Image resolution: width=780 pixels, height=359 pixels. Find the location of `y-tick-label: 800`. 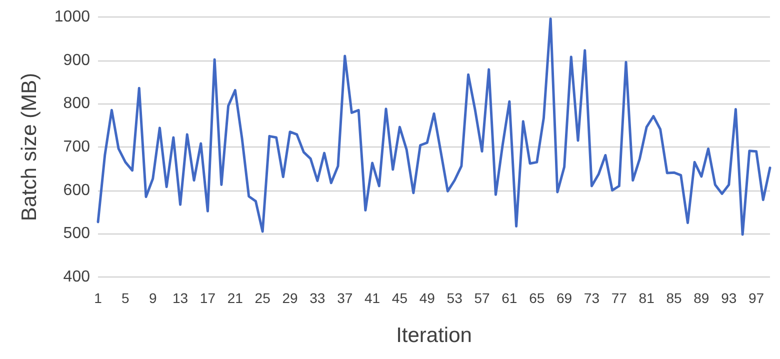

y-tick-label: 800 is located at coordinates (76, 103).